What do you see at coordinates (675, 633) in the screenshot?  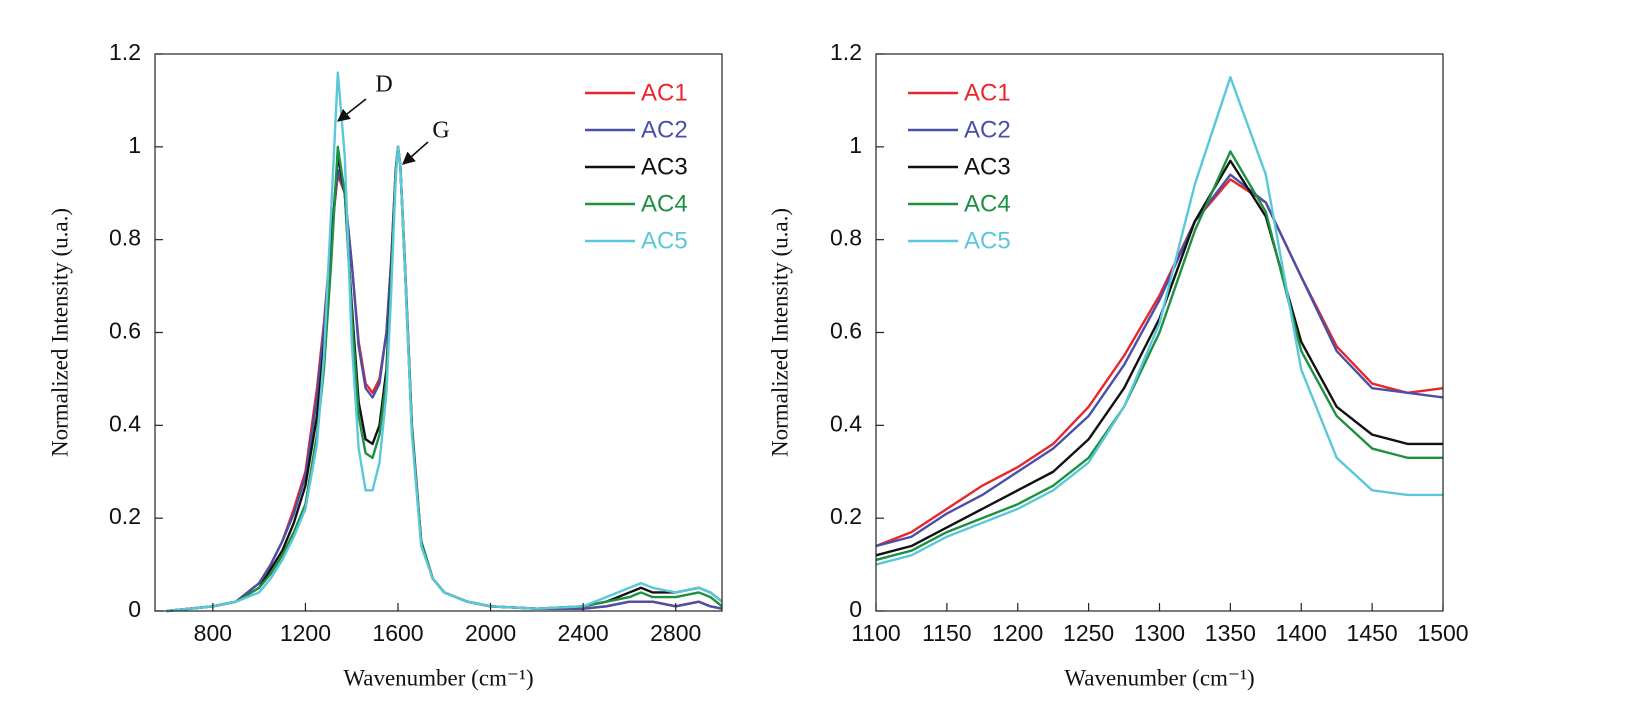 I see `x-tick-label: 2800` at bounding box center [675, 633].